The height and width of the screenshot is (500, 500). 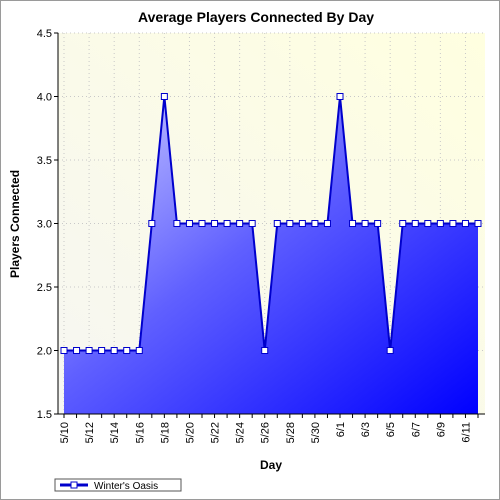 I want to click on x-tick-label: 5/12, so click(x=90, y=432).